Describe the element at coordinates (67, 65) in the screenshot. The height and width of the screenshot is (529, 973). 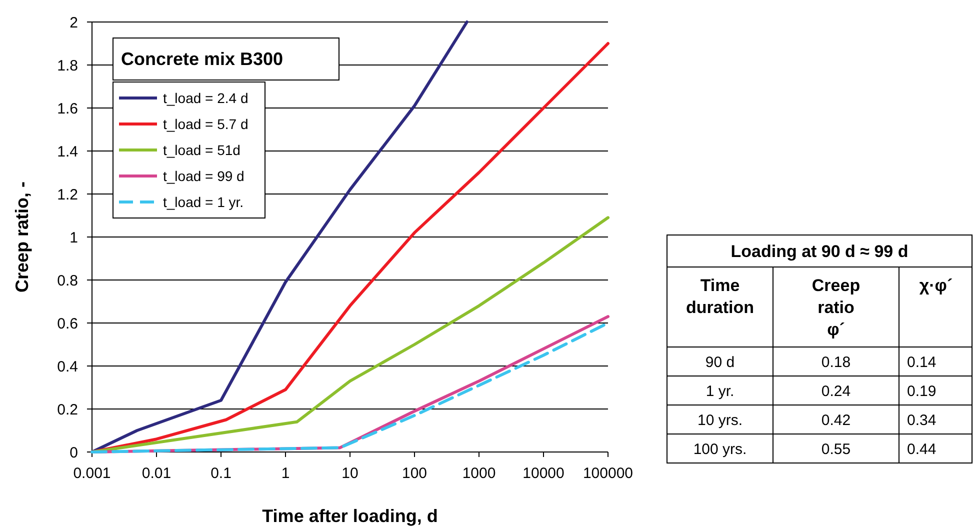
I see `y-tick-label: 1.8` at that location.